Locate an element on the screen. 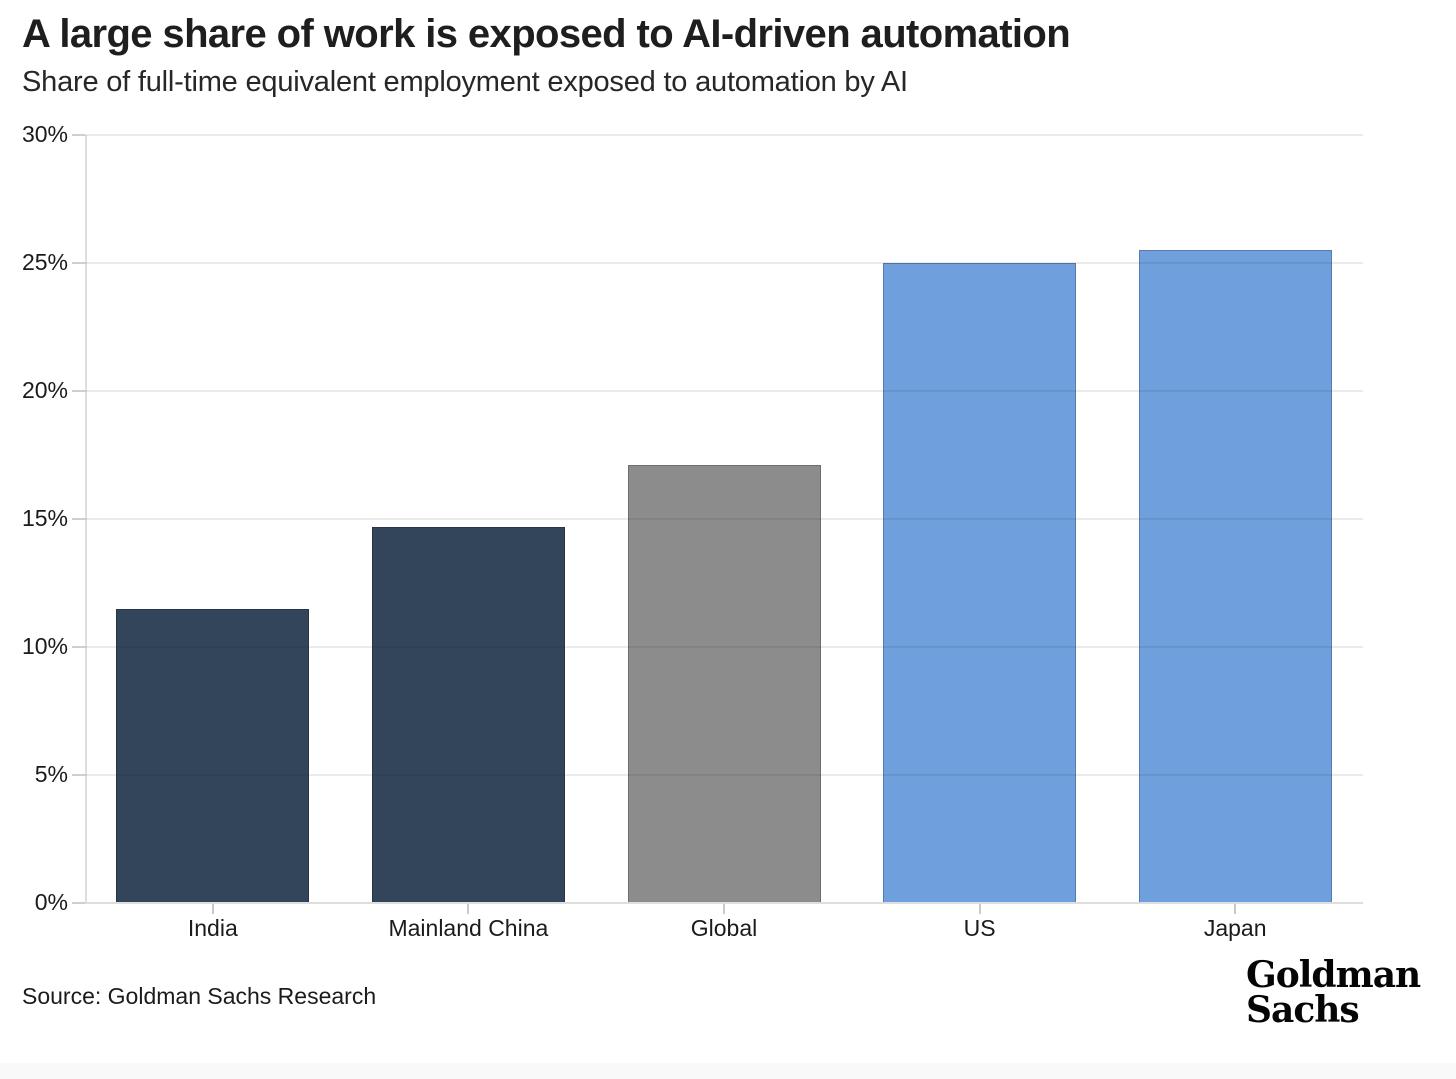 The width and height of the screenshot is (1456, 1079). y-tick-label: 0% is located at coordinates (51, 902).